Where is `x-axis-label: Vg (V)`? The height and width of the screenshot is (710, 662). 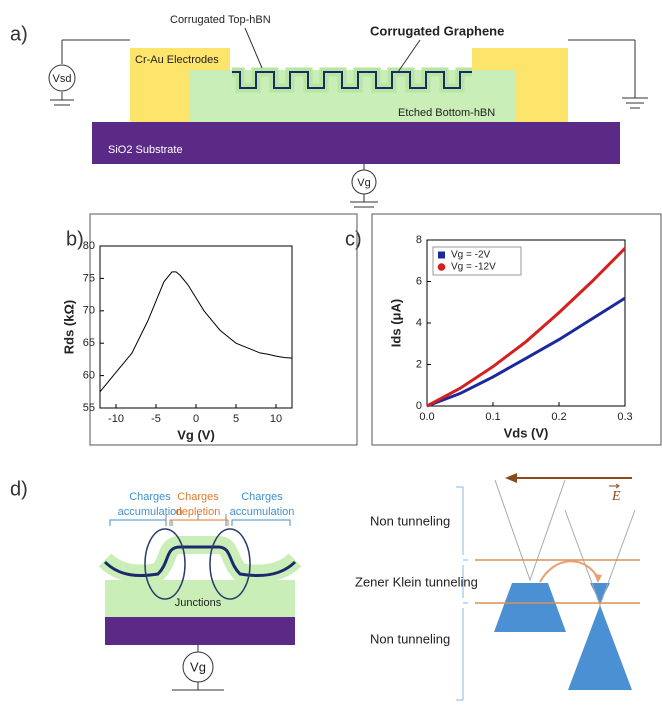 x-axis-label: Vg (V) is located at coordinates (196, 434).